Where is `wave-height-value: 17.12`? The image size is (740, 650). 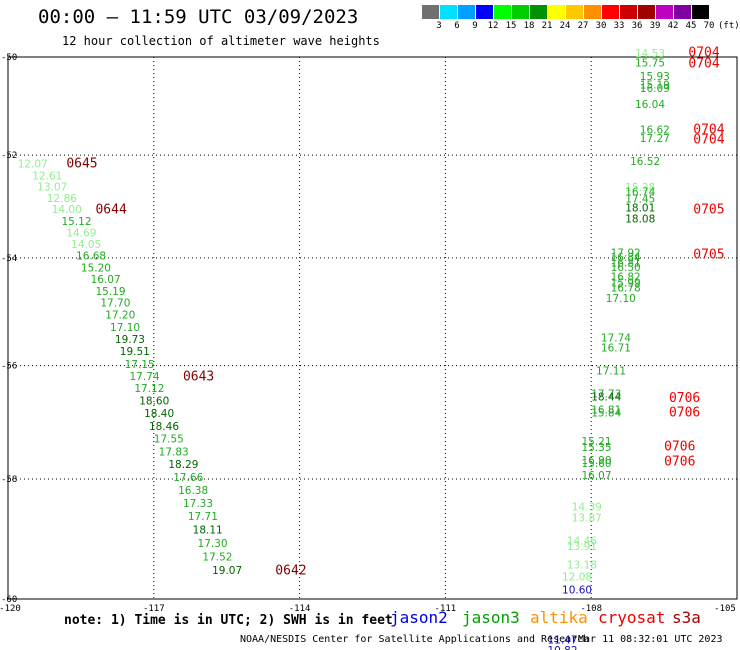 wave-height-value: 17.12 is located at coordinates (149, 389).